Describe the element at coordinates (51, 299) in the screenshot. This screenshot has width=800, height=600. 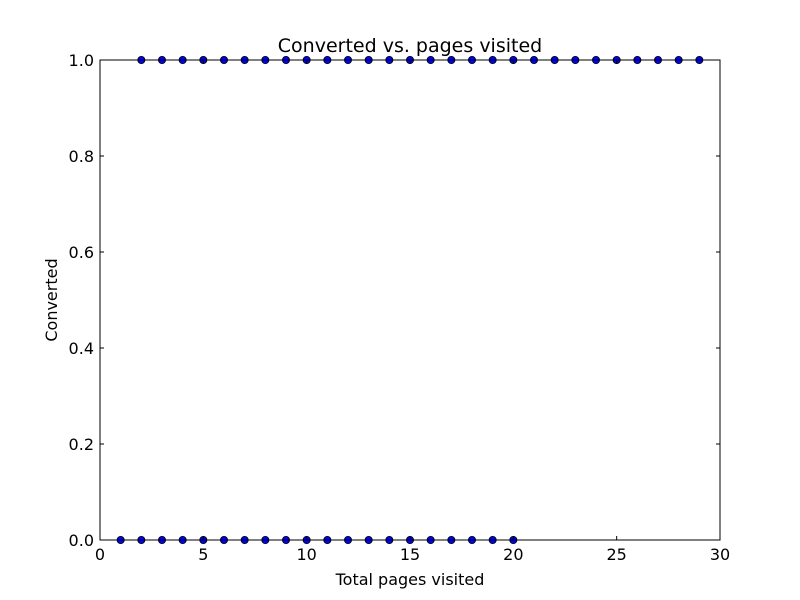
I see `y-axis-label: Converted` at that location.